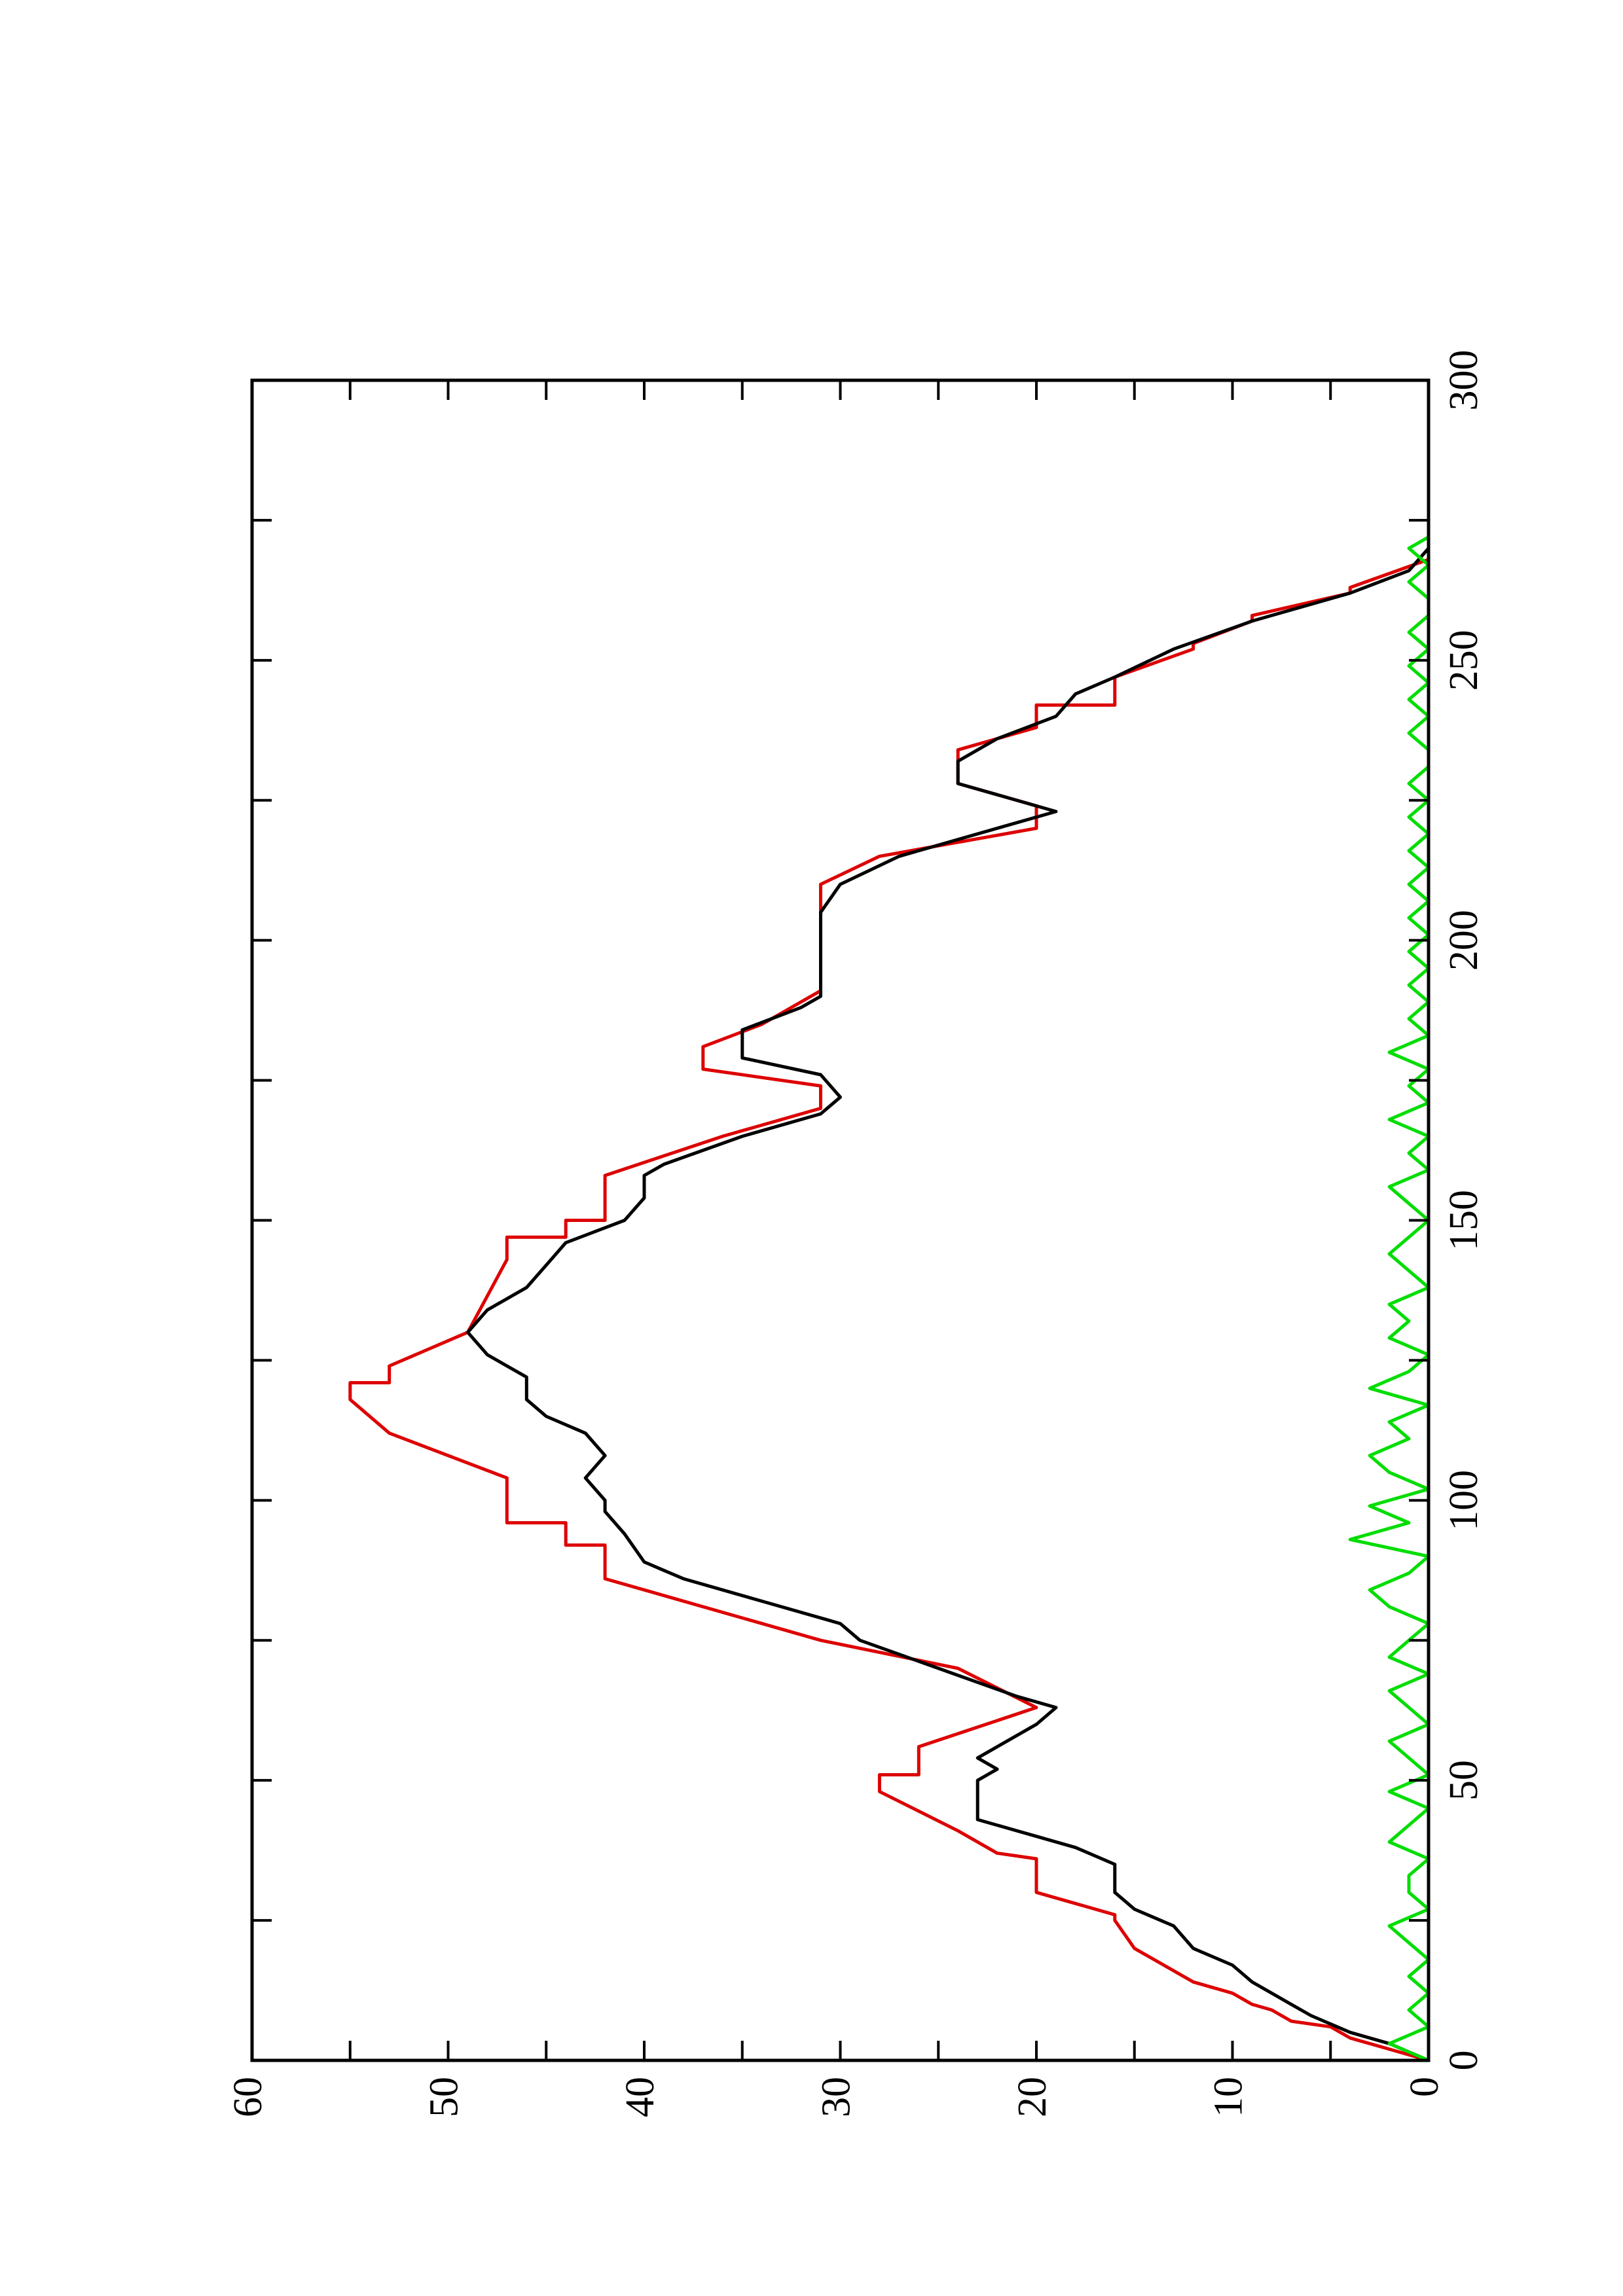  I want to click on x-tick-label: 50, so click(1464, 1781).